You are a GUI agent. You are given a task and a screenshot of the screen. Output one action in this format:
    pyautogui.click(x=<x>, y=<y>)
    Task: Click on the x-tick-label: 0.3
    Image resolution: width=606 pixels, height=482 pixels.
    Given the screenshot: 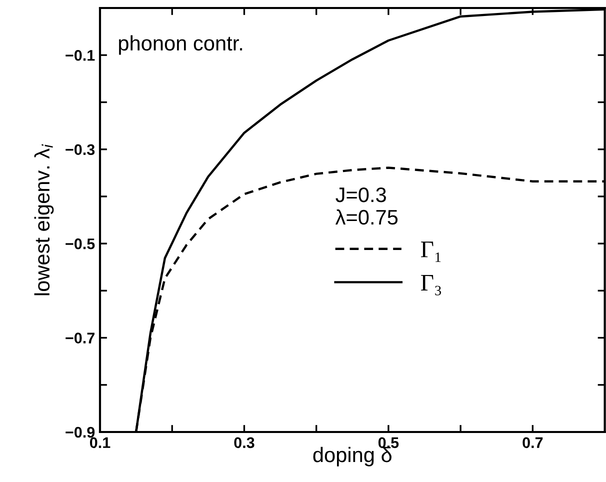 What is the action you would take?
    pyautogui.click(x=244, y=442)
    